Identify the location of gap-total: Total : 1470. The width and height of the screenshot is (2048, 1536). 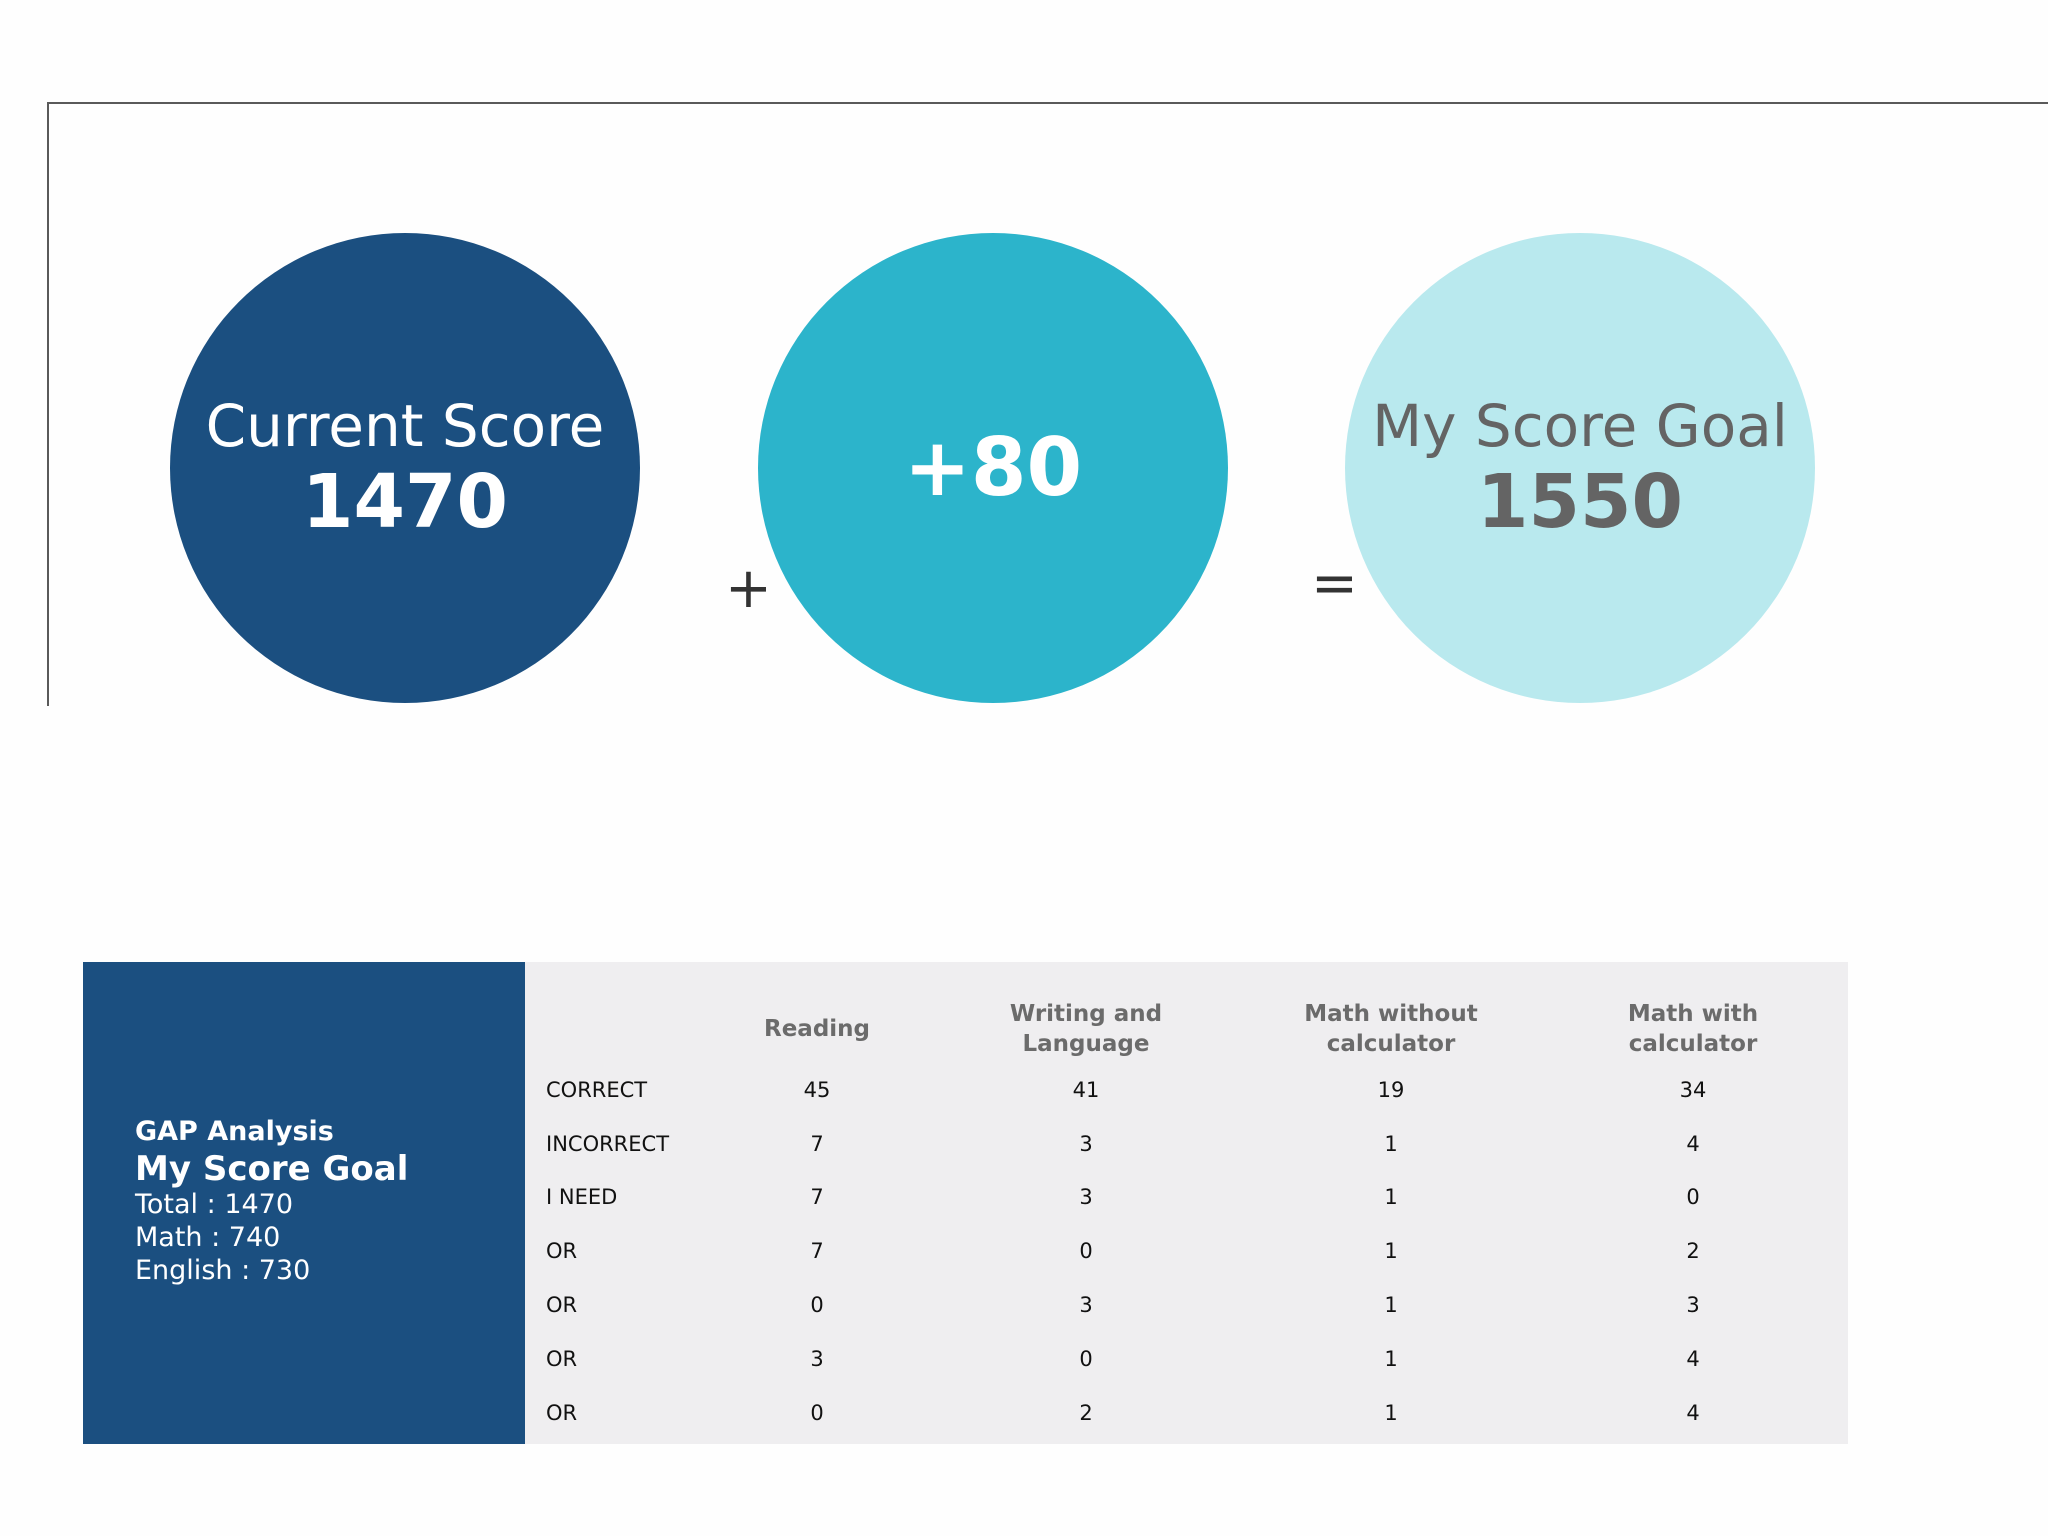
(214, 1204).